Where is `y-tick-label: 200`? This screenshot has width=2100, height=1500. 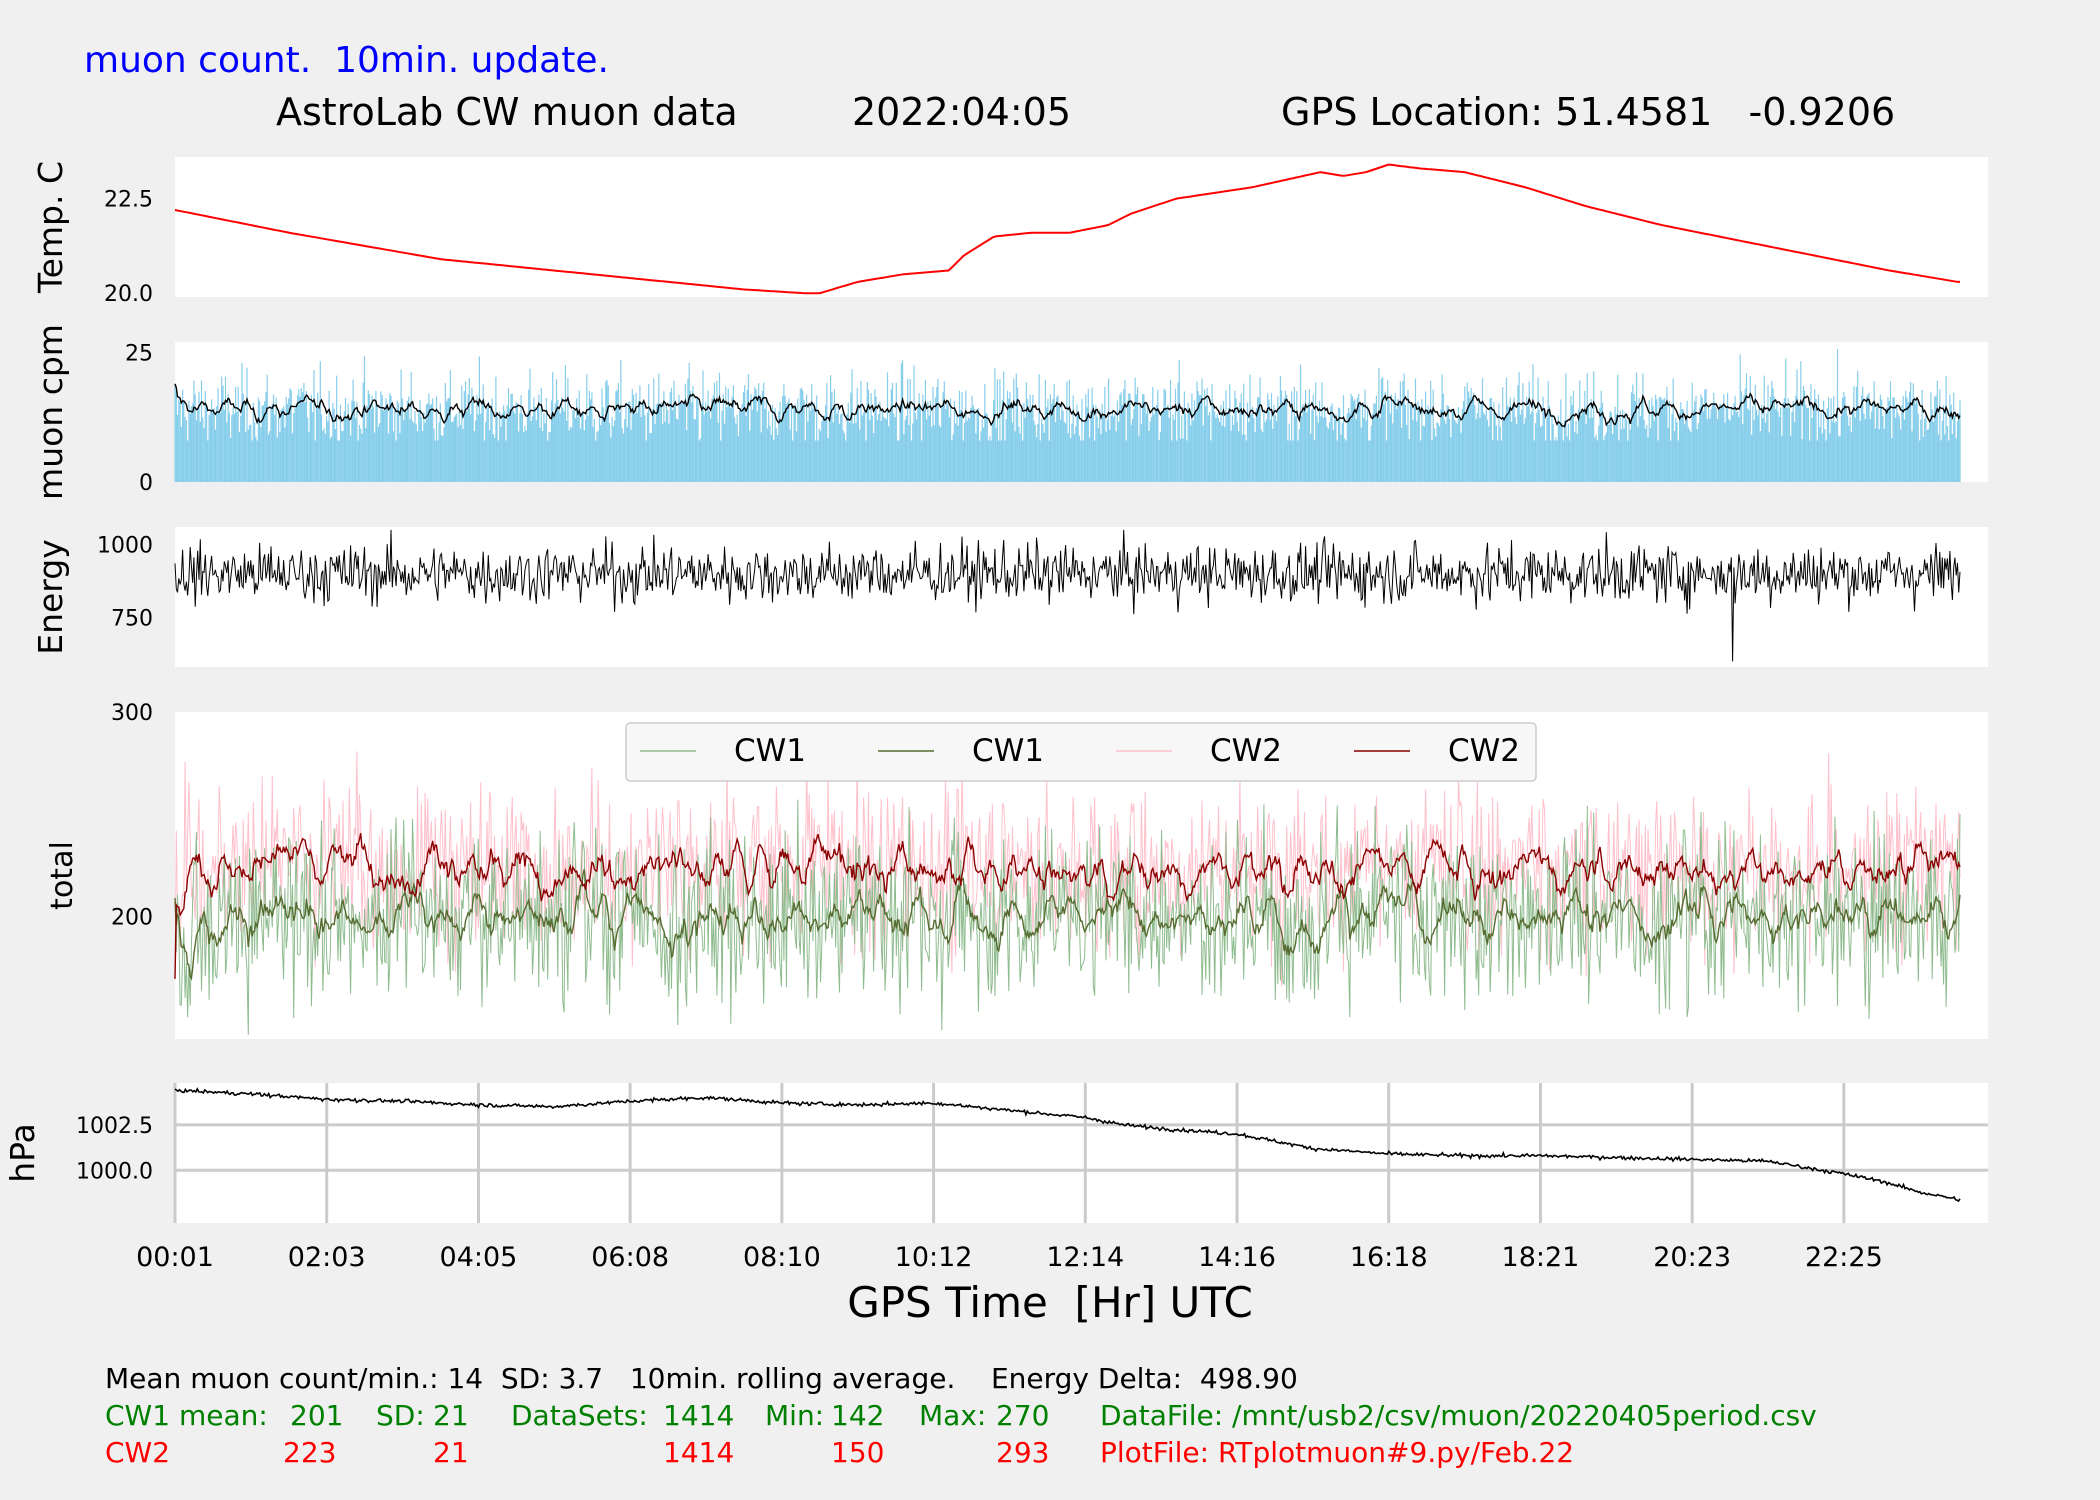
y-tick-label: 200 is located at coordinates (132, 917).